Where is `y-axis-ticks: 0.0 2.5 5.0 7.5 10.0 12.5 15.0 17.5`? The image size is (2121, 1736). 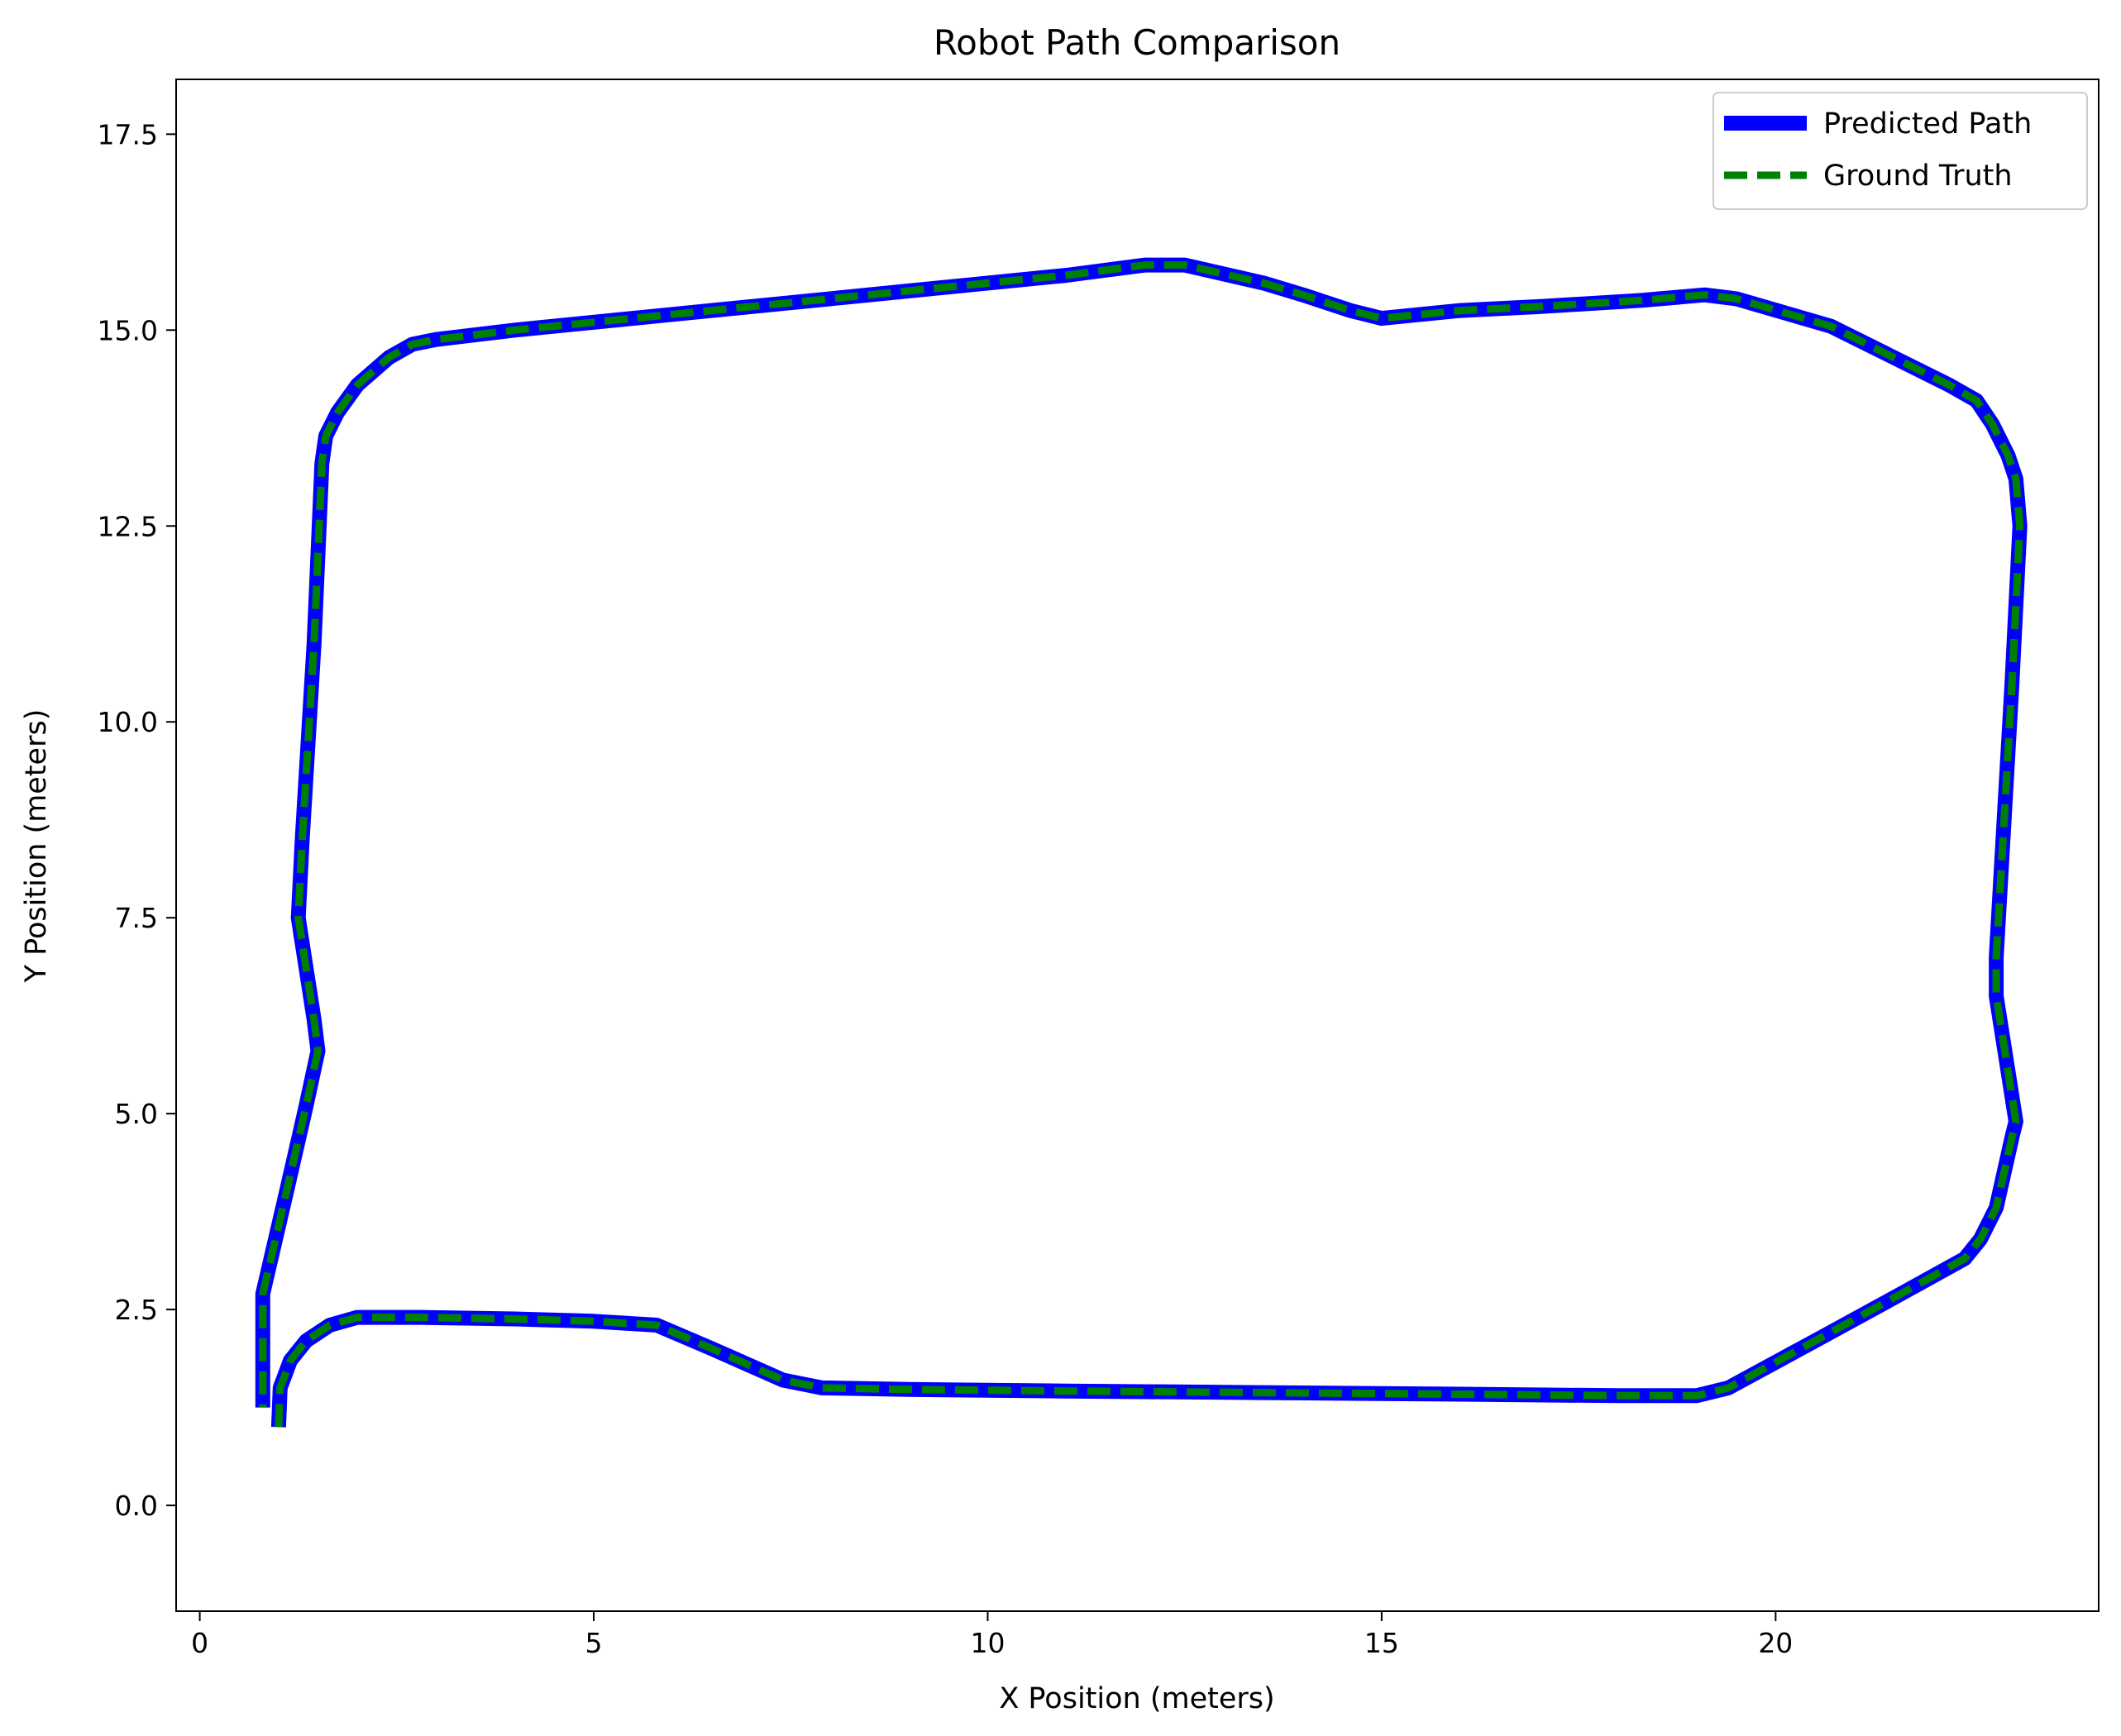 y-axis-ticks: 0.0 2.5 5.0 7.5 10.0 12.5 15.0 17.5 is located at coordinates (137, 820).